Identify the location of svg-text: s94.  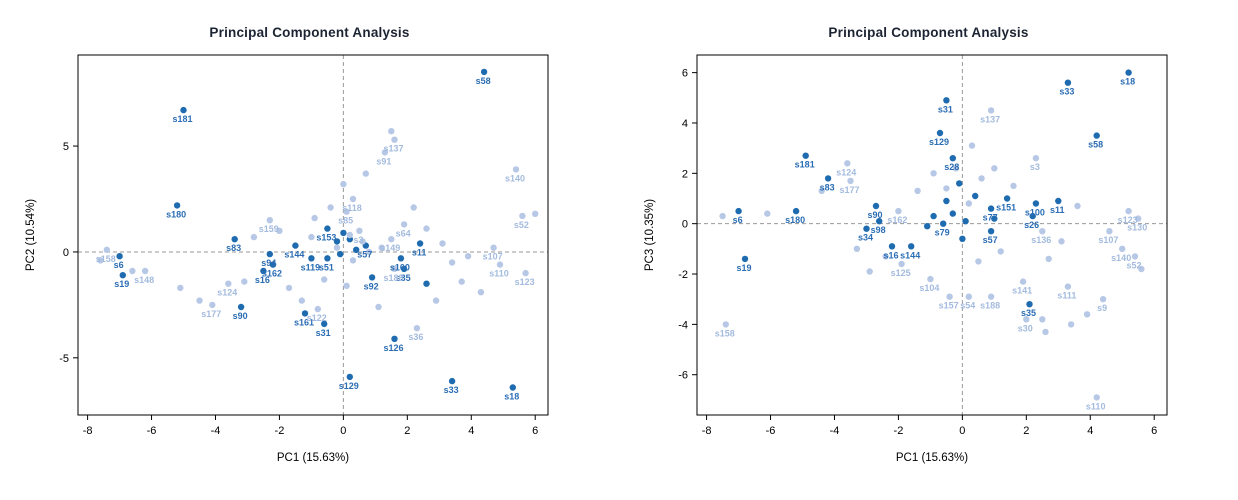
(268, 263).